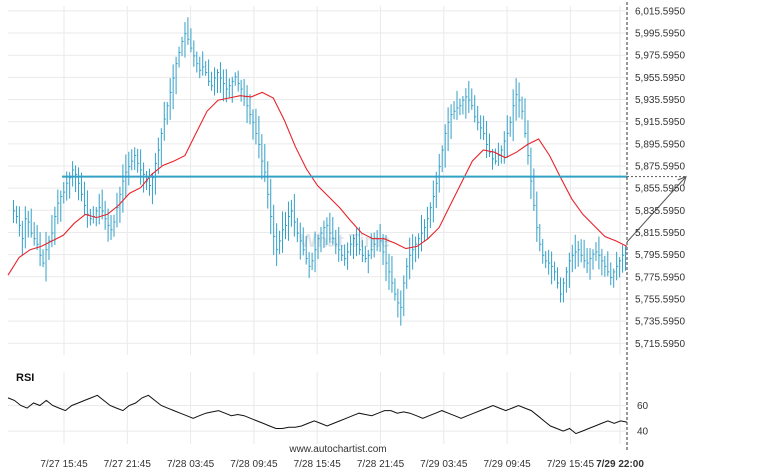 This screenshot has width=760, height=475. I want to click on time-tick-label: 7/28 15:45, so click(318, 464).